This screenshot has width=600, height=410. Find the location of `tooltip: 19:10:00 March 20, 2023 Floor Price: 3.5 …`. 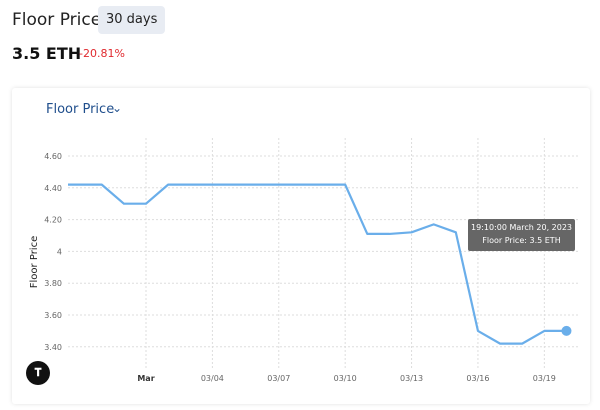

tooltip: 19:10:00 March 20, 2023 Floor Price: 3.5 … is located at coordinates (521, 235).